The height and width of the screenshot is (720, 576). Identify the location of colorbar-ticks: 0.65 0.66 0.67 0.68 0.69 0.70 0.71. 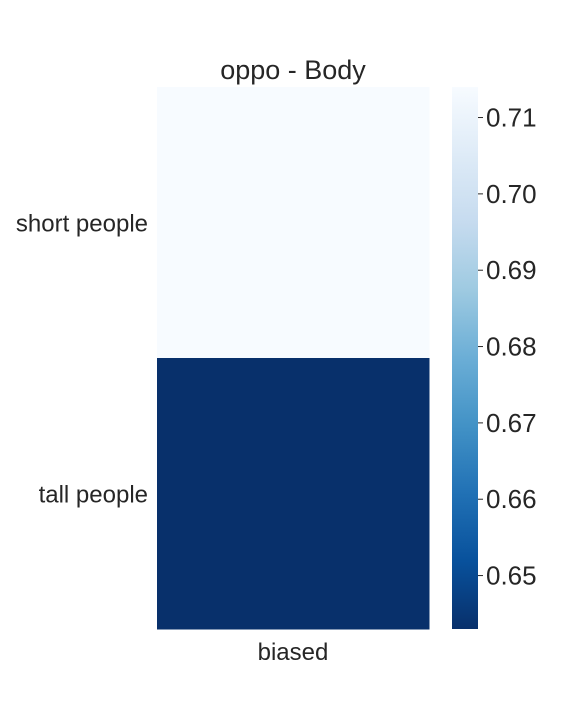
(507, 347).